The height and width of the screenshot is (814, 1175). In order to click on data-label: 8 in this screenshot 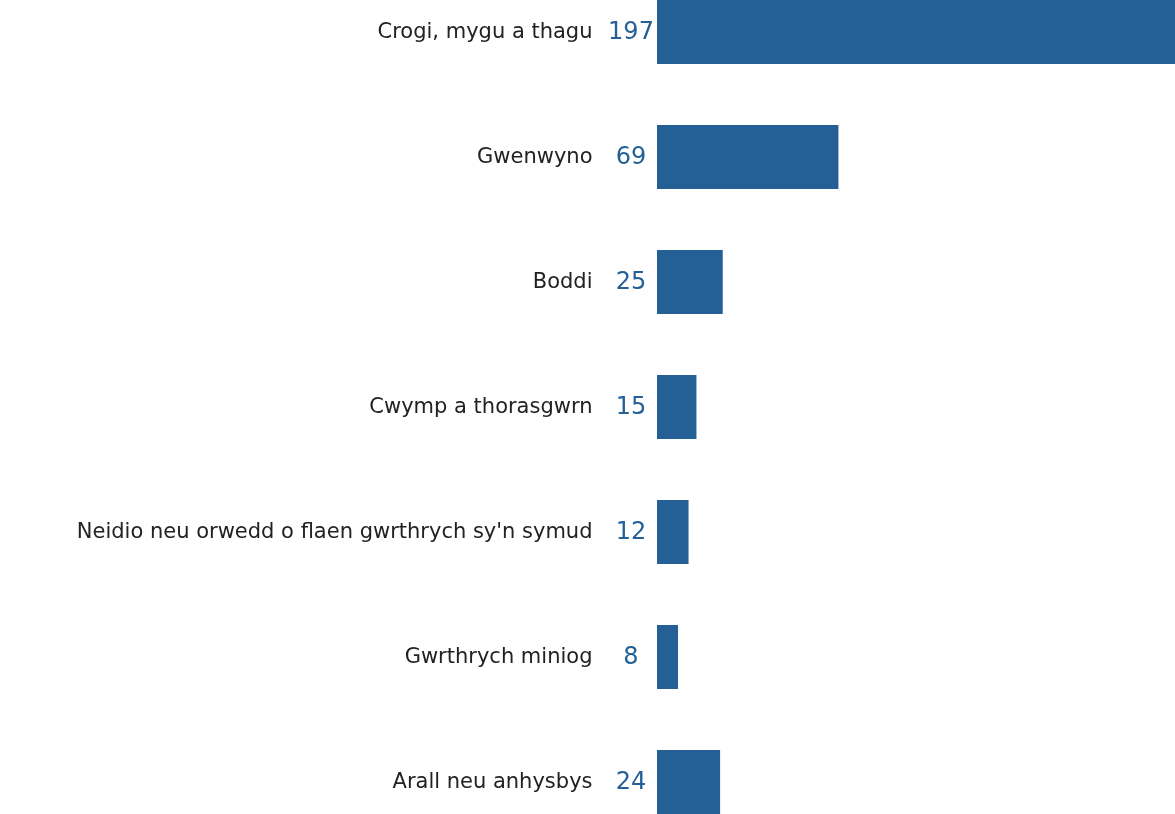, I will do `click(631, 656)`.